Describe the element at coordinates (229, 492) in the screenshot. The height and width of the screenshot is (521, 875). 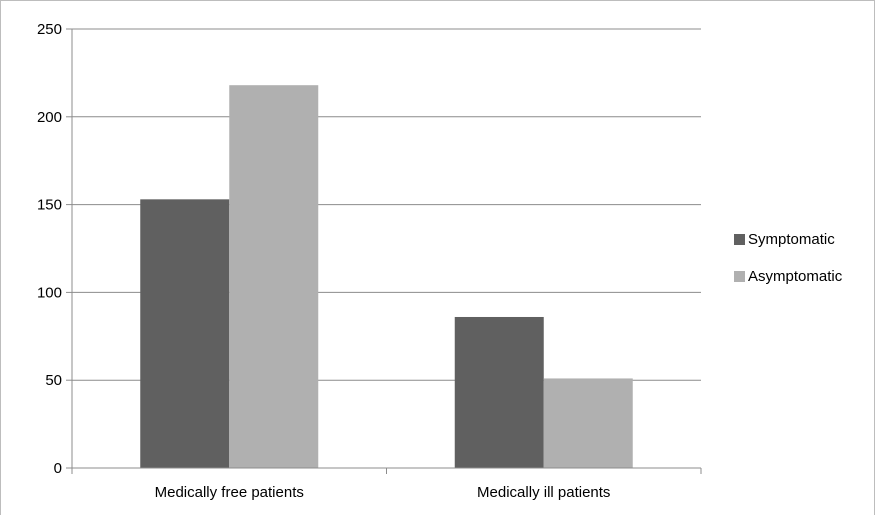
I see `x-category-label: Medically free patients` at that location.